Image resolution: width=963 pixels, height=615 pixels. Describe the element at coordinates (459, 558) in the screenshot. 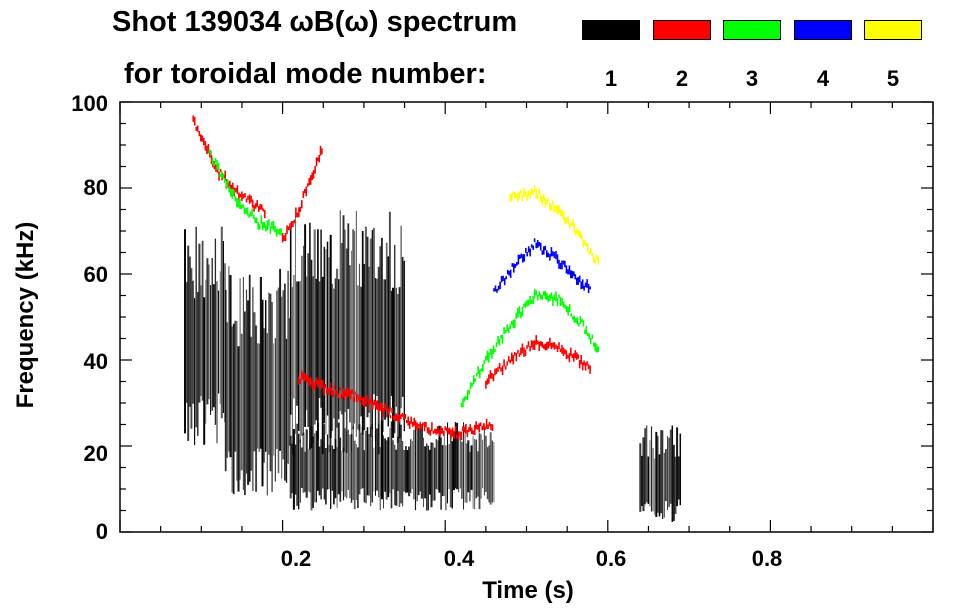

I see `x-tick-label: 0.4` at that location.